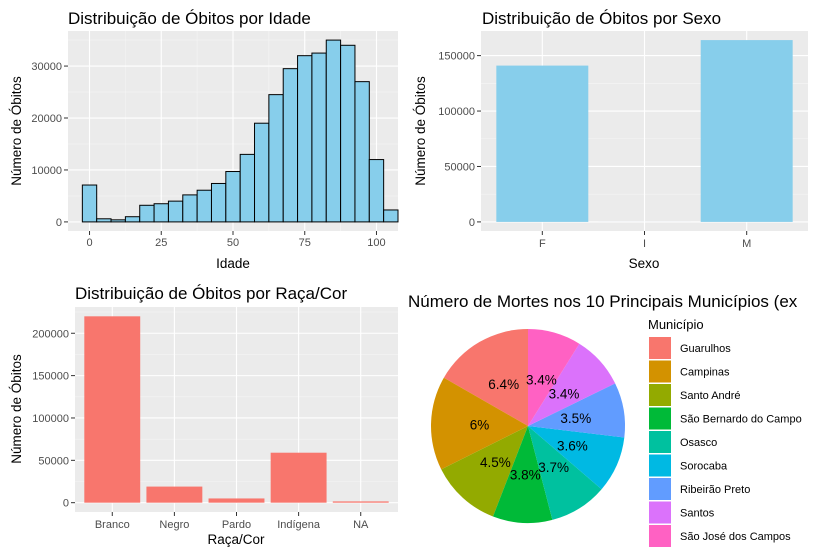 This screenshot has width=816, height=555. I want to click on pie-slice-percent-label: 6%, so click(480, 425).